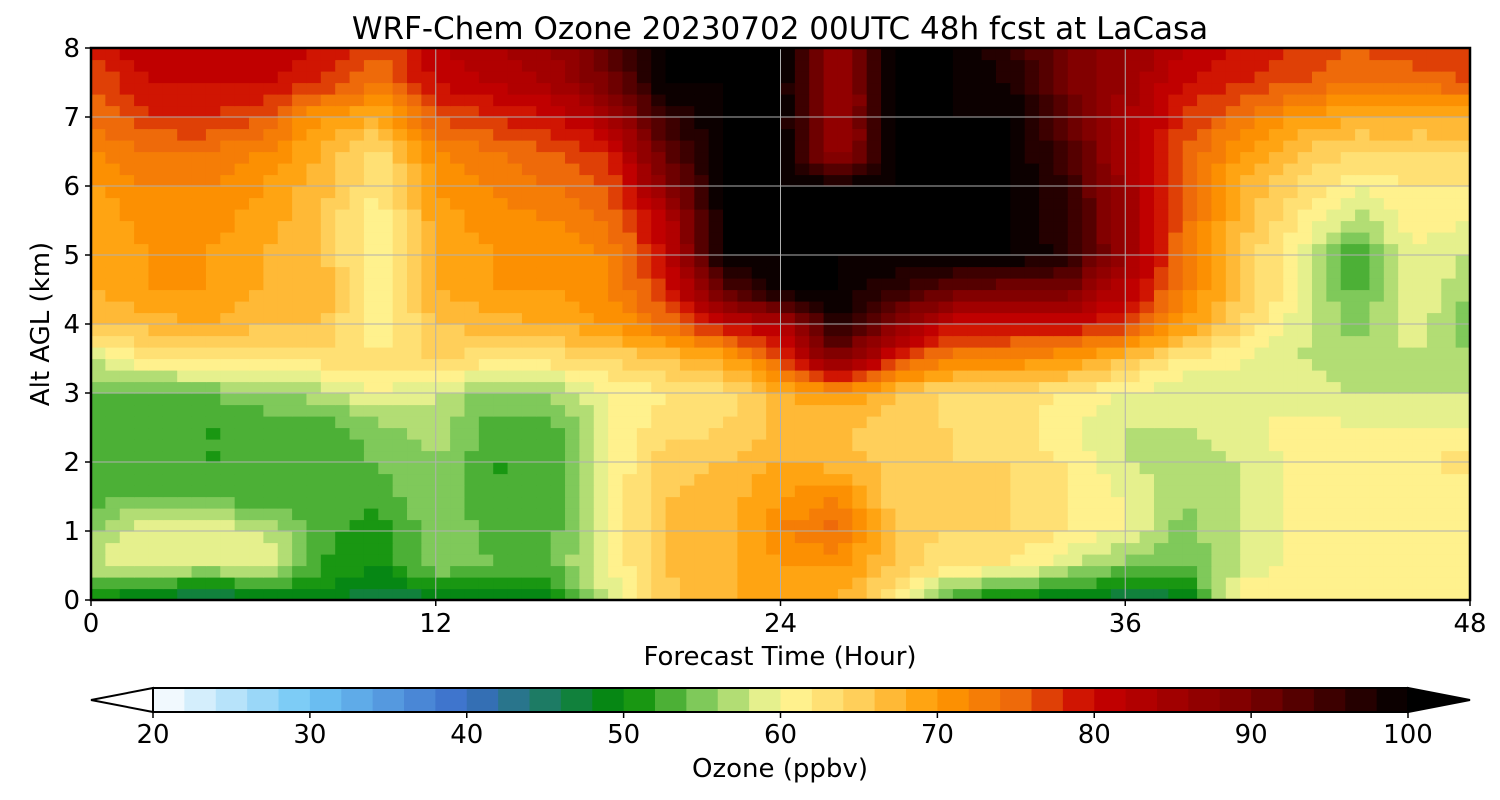 This screenshot has width=1500, height=800. What do you see at coordinates (780, 769) in the screenshot?
I see `colorbar-label: Ozone (ppbv)` at bounding box center [780, 769].